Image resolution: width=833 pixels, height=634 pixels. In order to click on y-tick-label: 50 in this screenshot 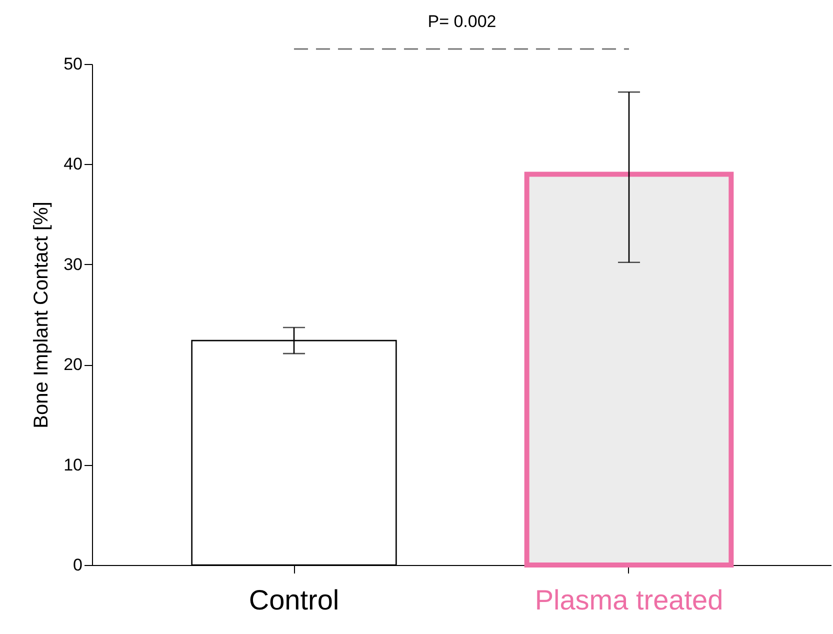, I will do `click(73, 64)`.